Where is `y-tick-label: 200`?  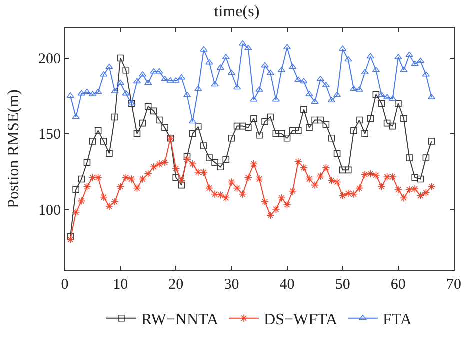
y-tick-label: 200 is located at coordinates (49, 60).